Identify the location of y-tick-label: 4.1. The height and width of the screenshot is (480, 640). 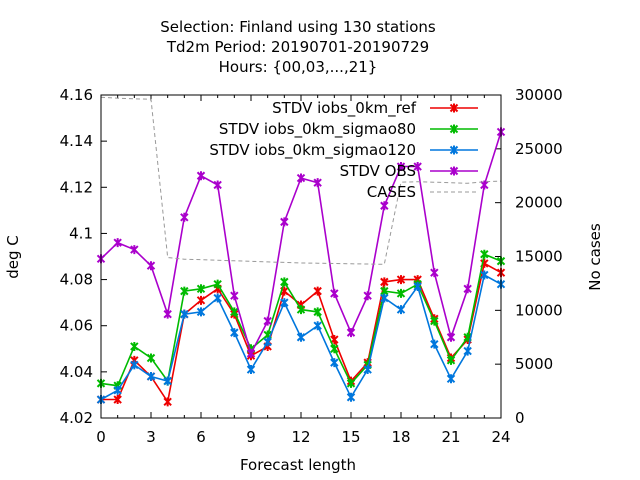
(81, 233).